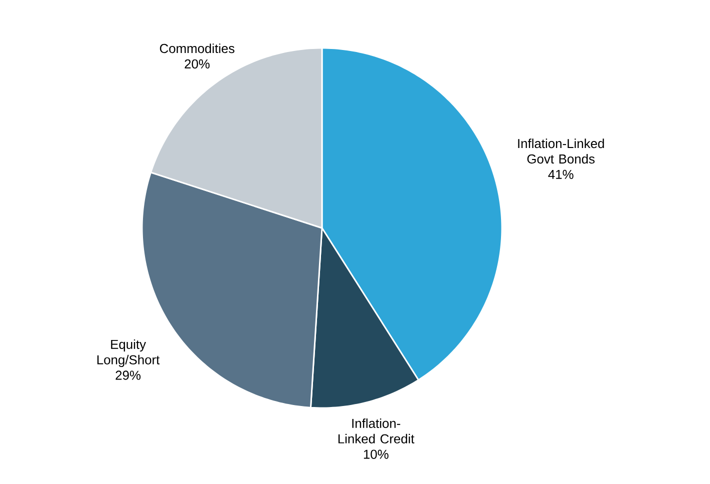  What do you see at coordinates (561, 151) in the screenshot?
I see `slice-label: Inflation-Linked Govt Bonds` at bounding box center [561, 151].